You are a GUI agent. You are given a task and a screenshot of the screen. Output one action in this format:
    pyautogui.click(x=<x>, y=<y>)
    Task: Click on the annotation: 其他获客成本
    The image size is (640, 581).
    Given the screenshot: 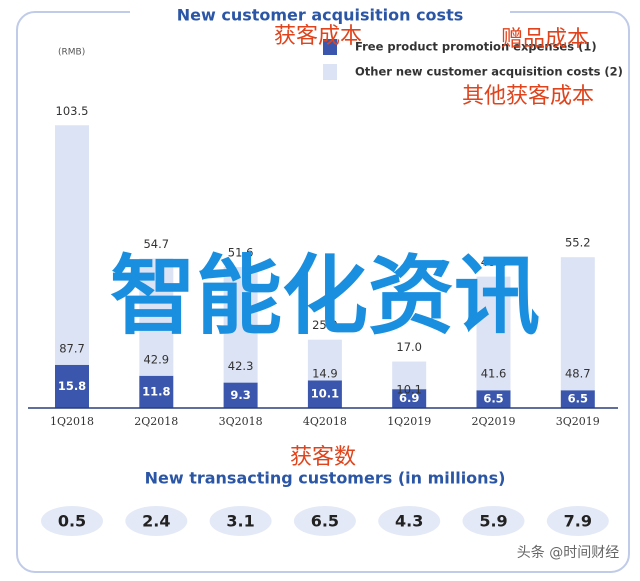 What is the action you would take?
    pyautogui.click(x=528, y=96)
    